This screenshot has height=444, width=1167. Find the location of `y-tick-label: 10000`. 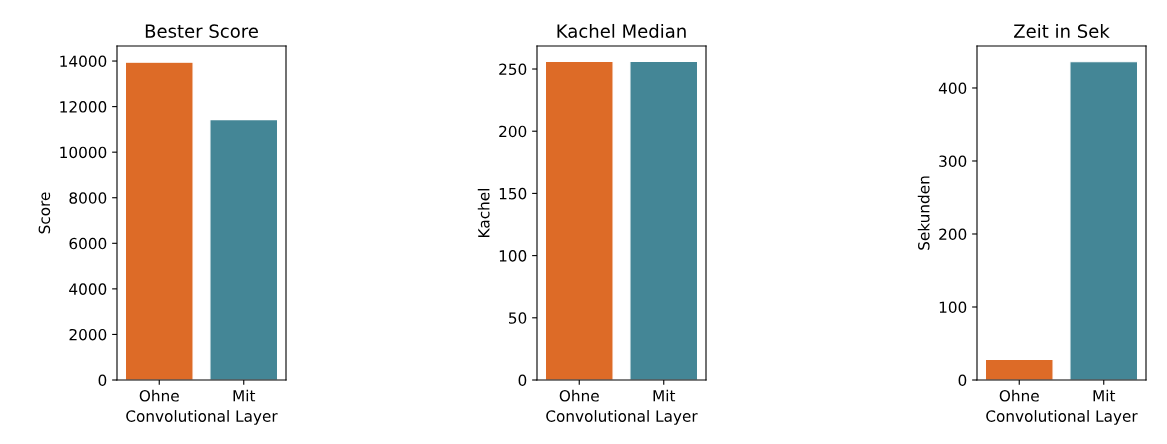

y-tick-label: 10000 is located at coordinates (83, 152).